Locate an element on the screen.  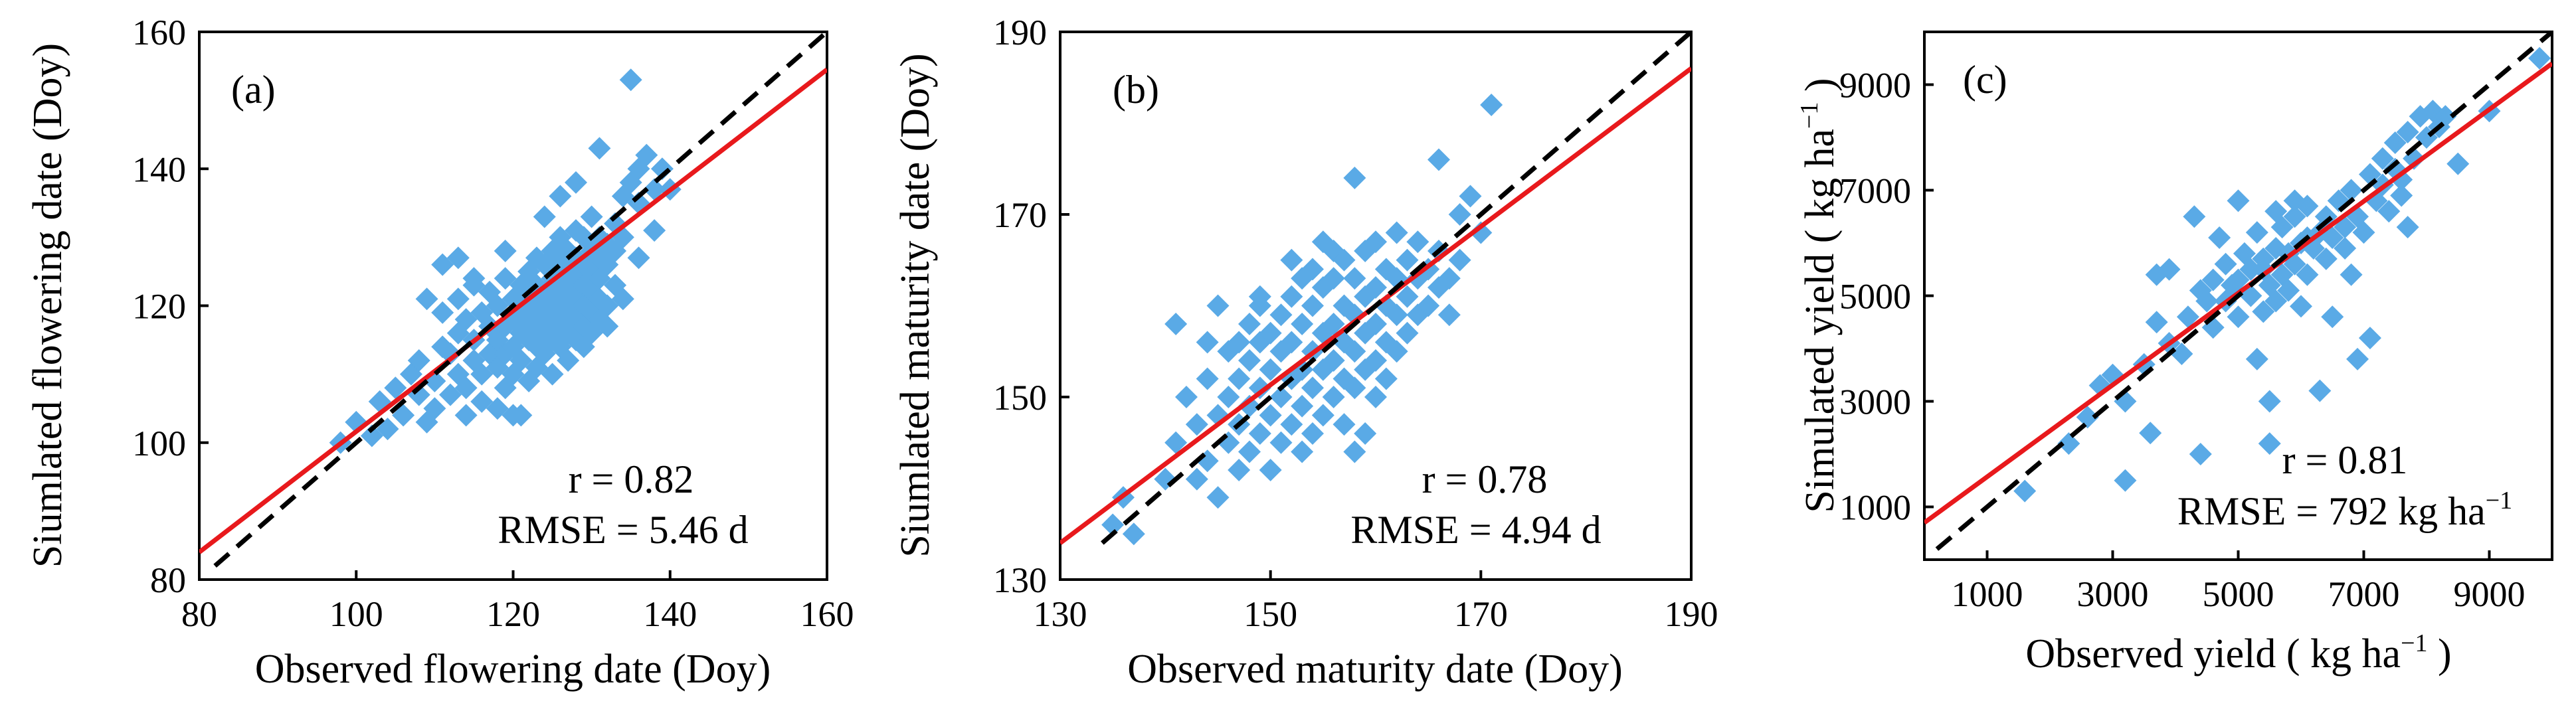
y-axis-title: Simulated yield ( kg ha−1 ) is located at coordinates (1819, 295).